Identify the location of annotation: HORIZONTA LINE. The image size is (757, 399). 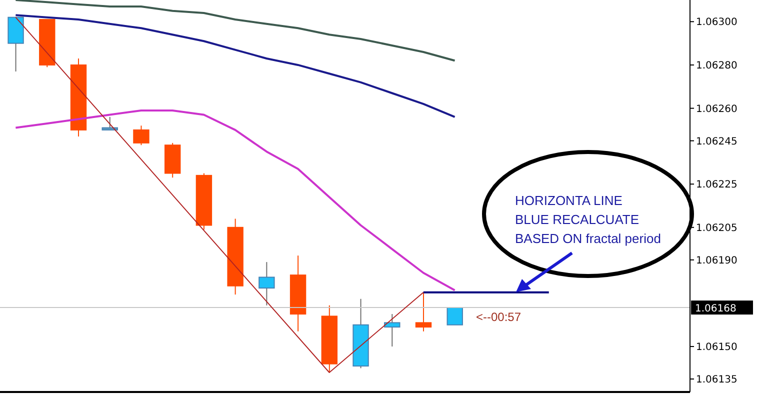
(569, 200).